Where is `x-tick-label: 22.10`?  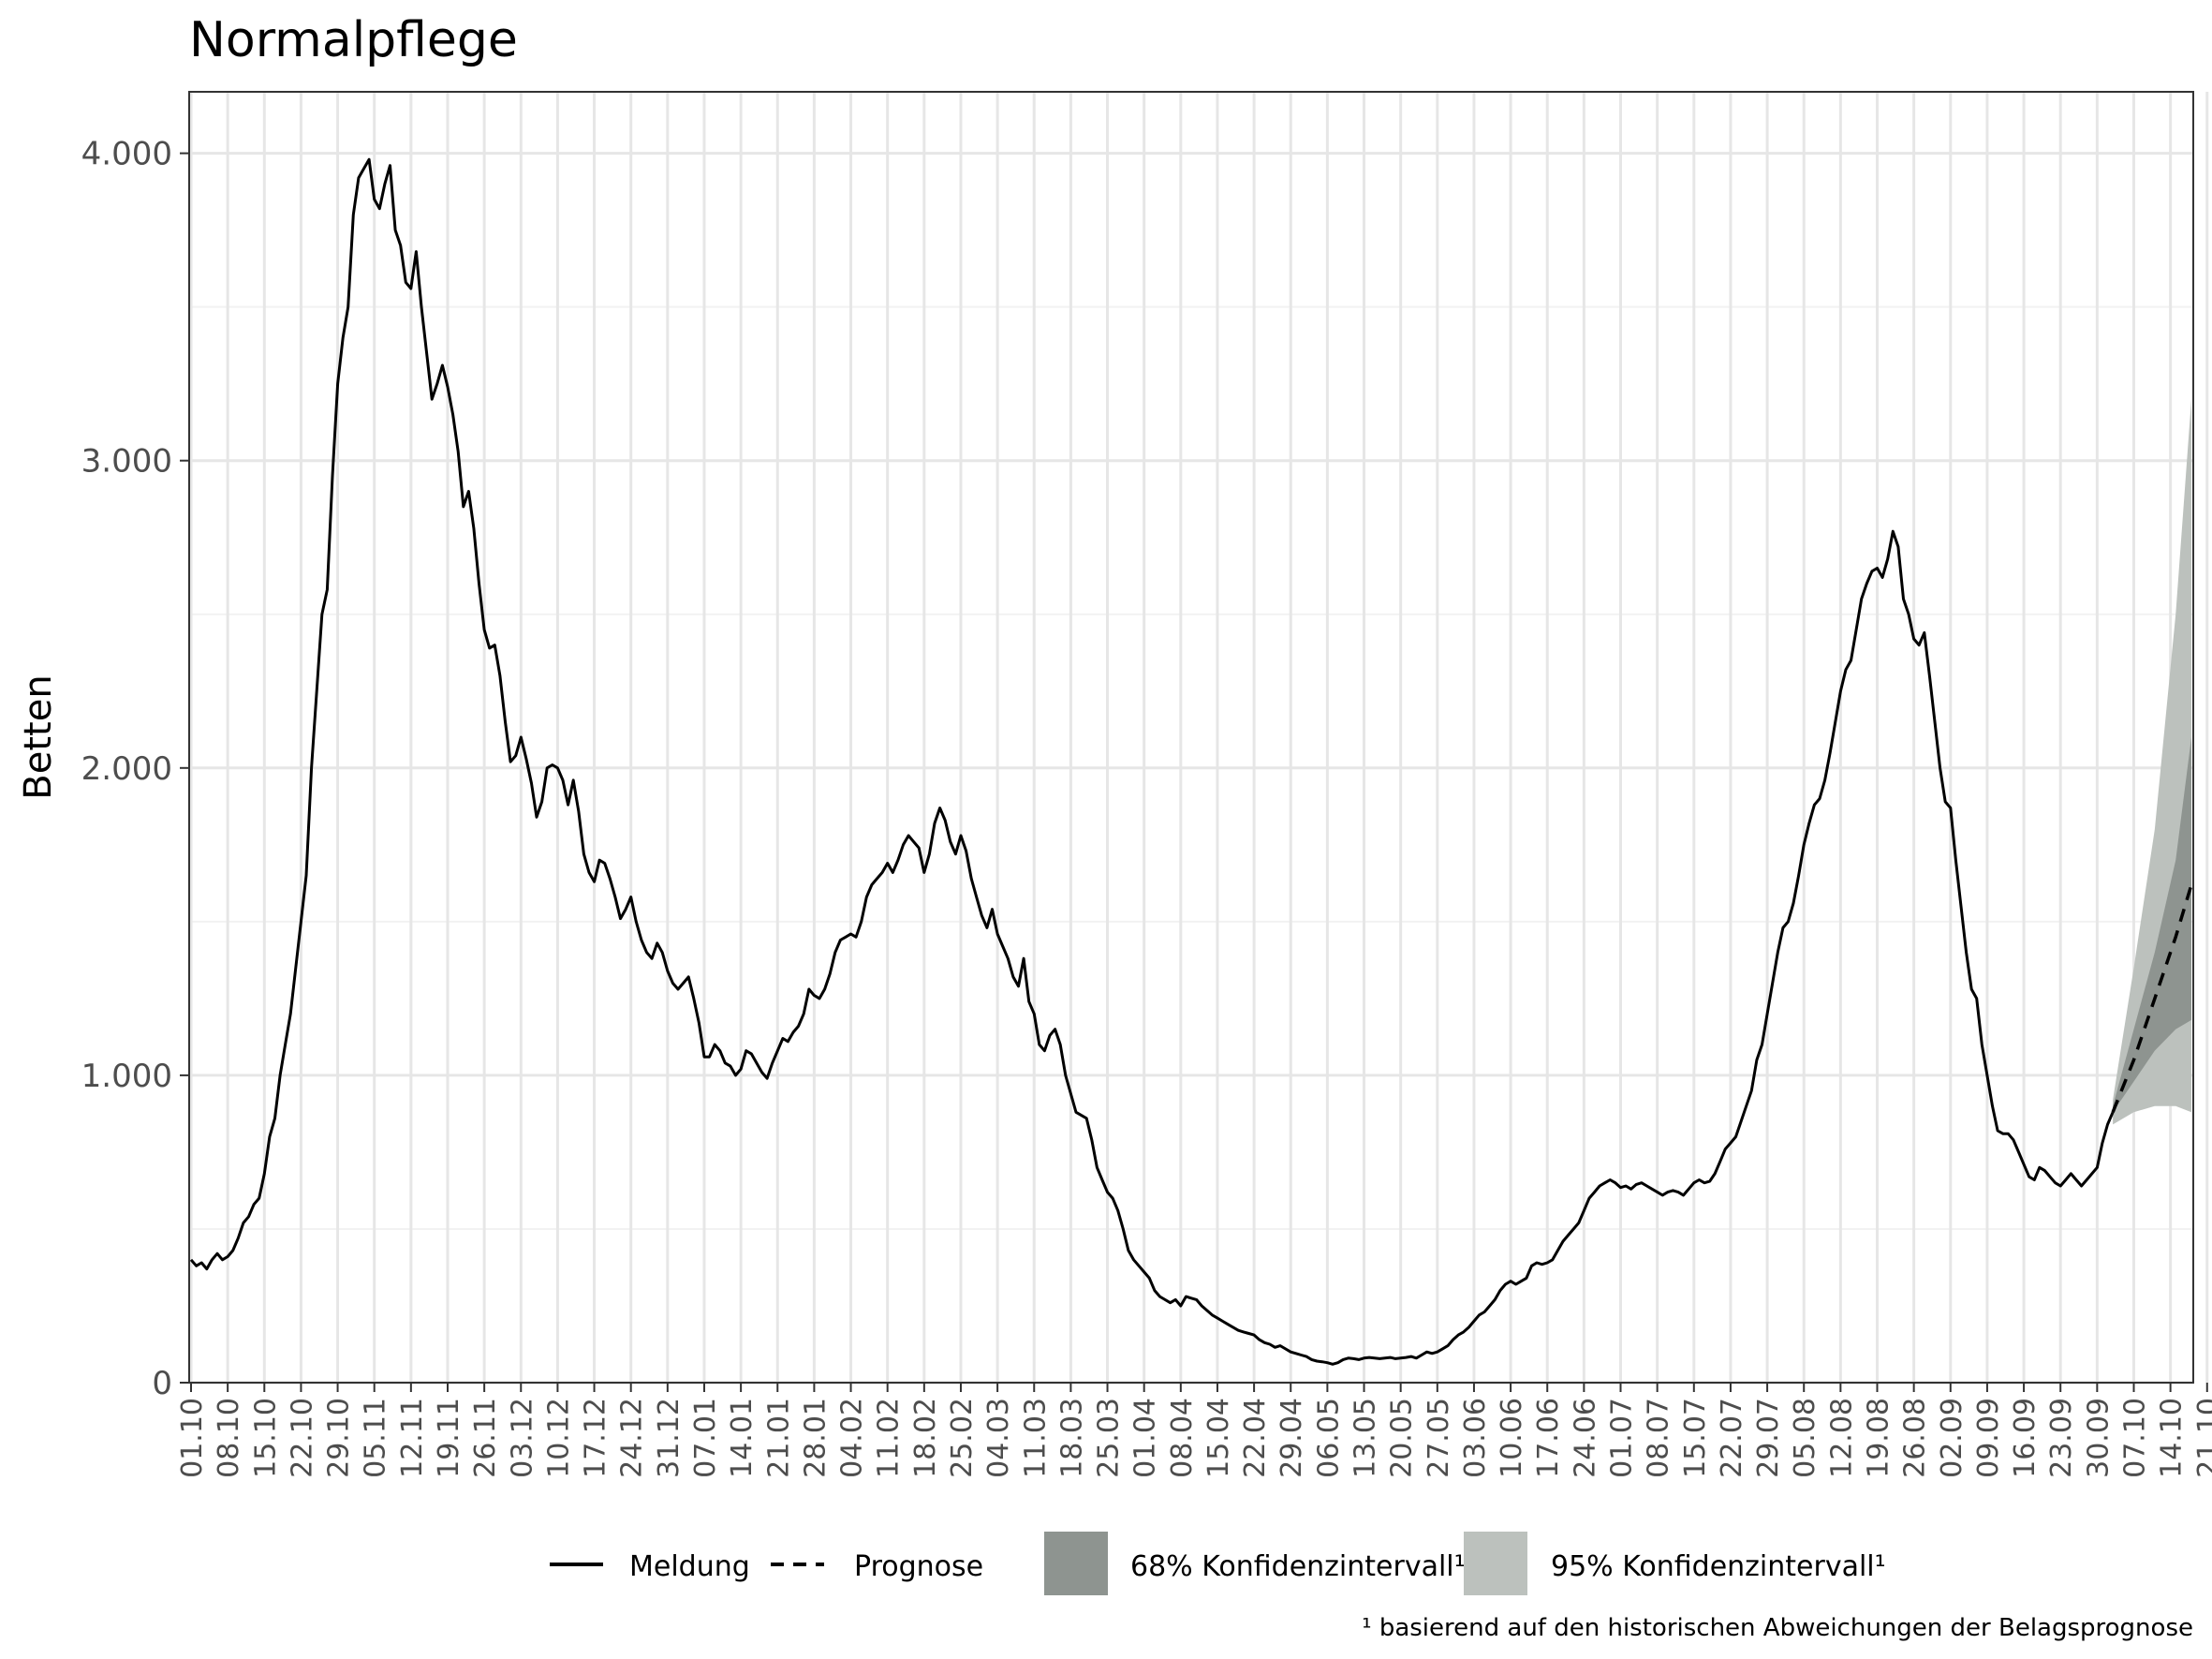
x-tick-label: 22.10 is located at coordinates (302, 1438).